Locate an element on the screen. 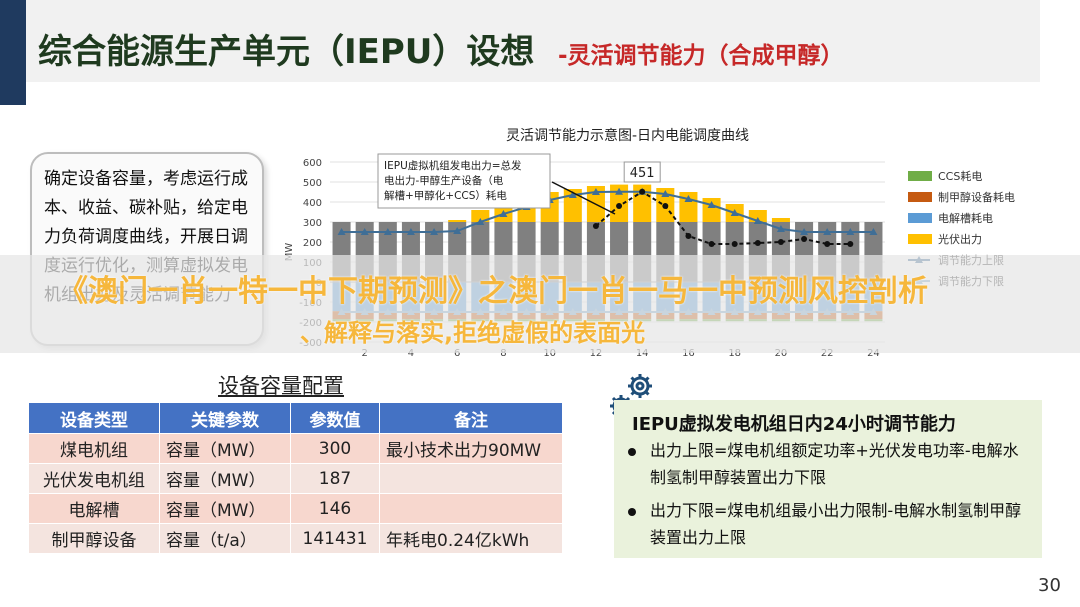 Image resolution: width=1080 pixels, height=607 pixels. x-tick-label: 8 is located at coordinates (503, 353).